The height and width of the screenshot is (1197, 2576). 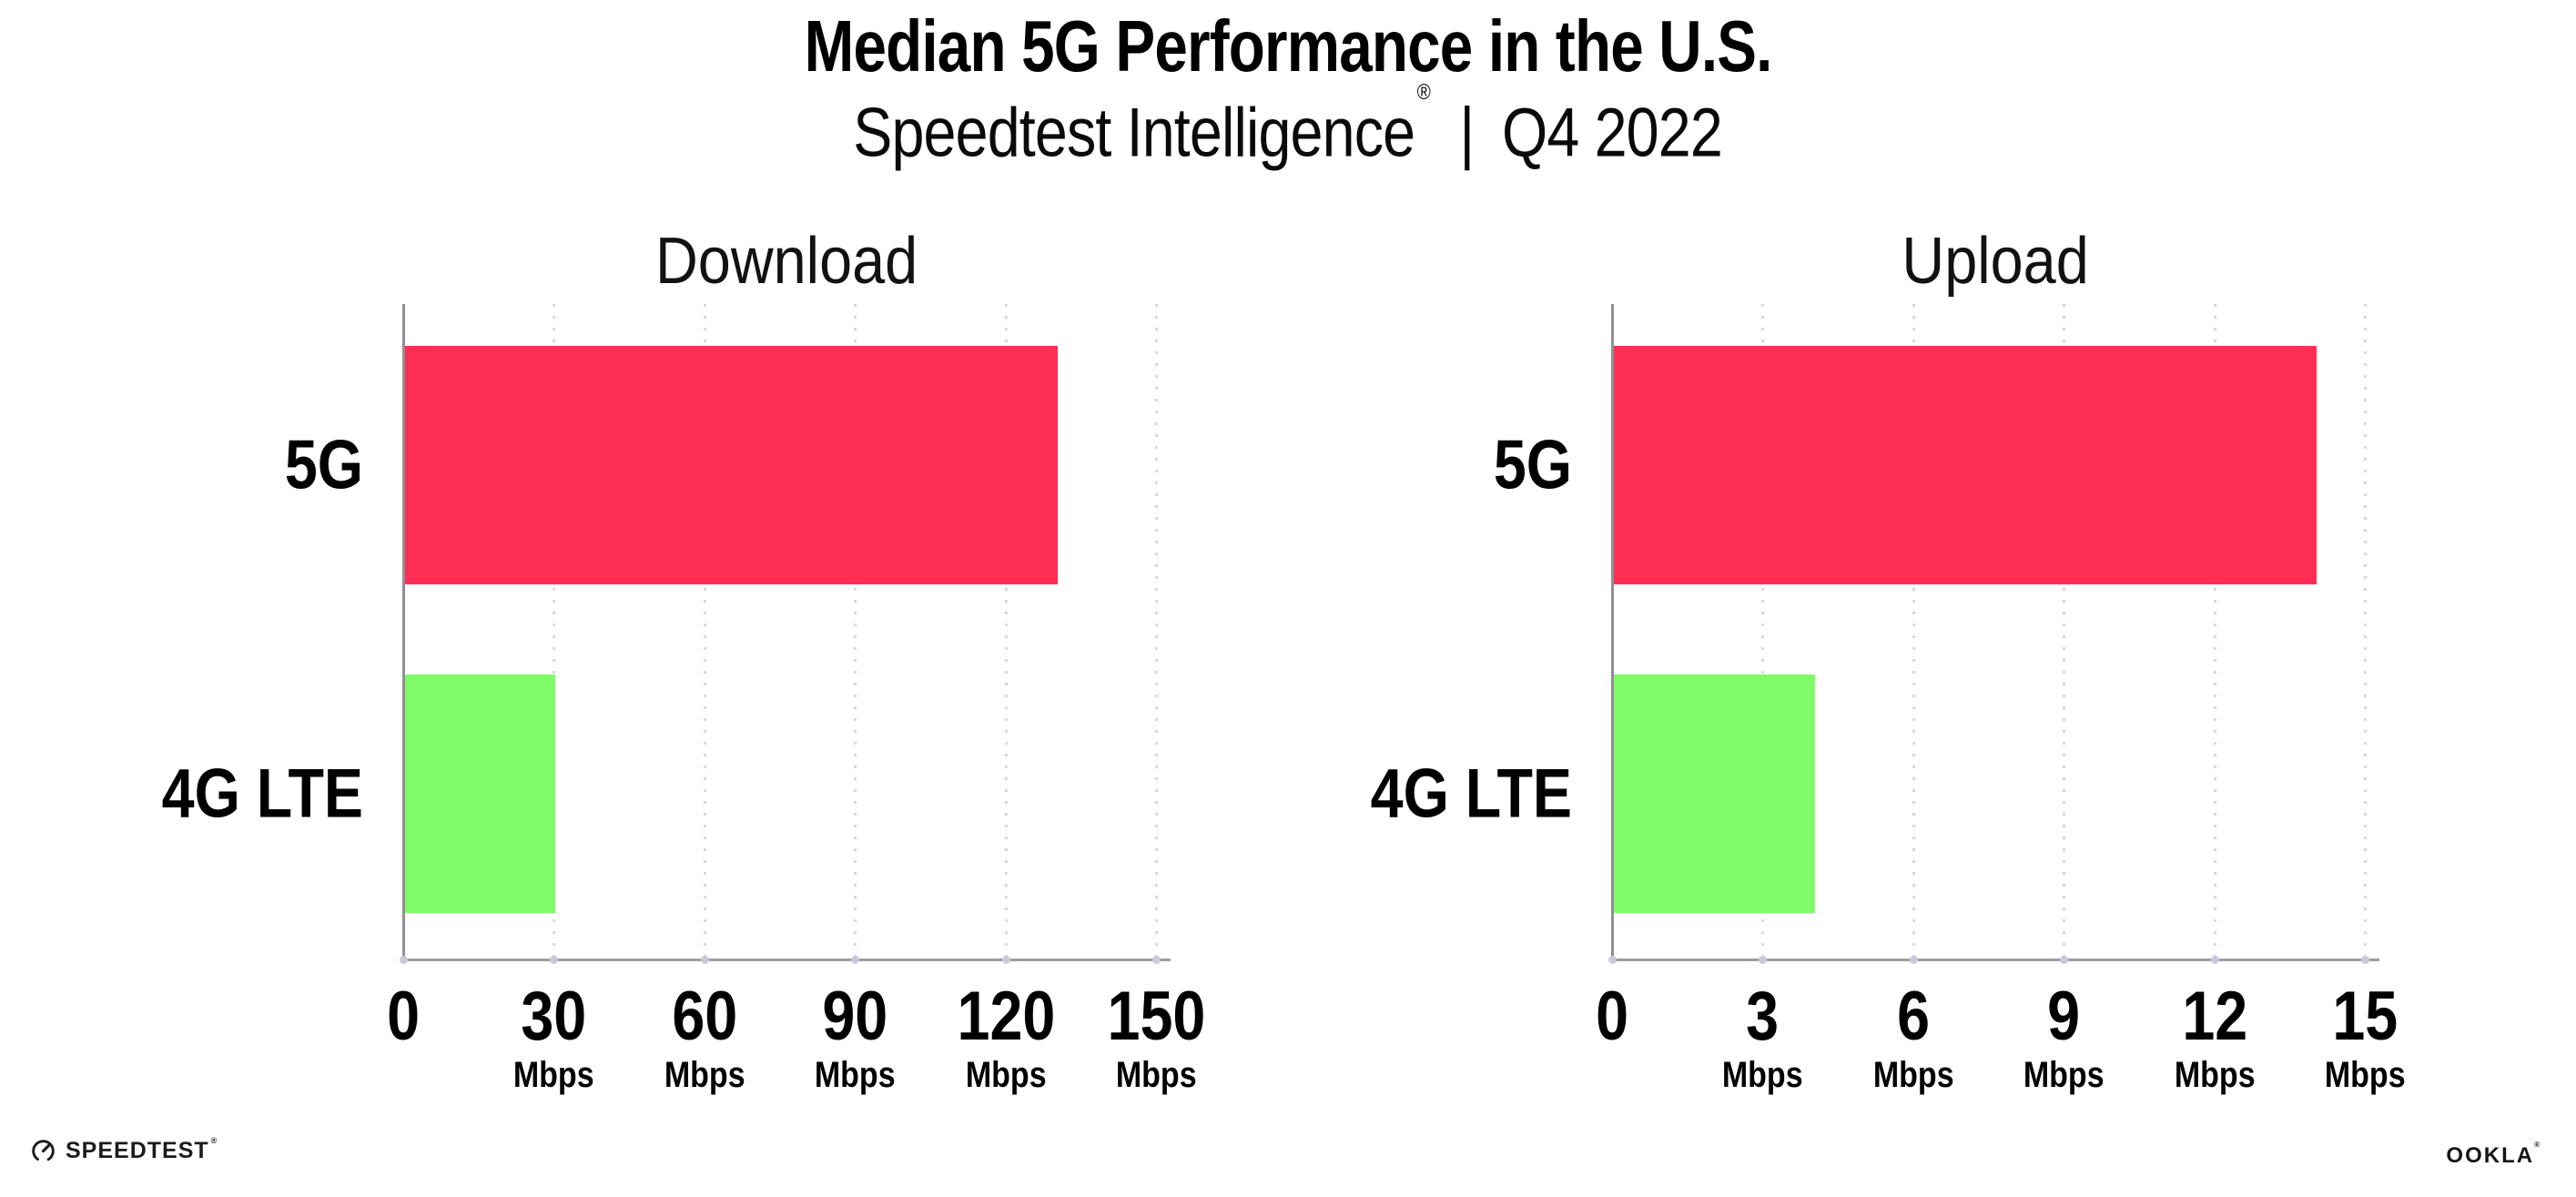 I want to click on chart-title: Median 5G Performance in the U.S., so click(x=1288, y=42).